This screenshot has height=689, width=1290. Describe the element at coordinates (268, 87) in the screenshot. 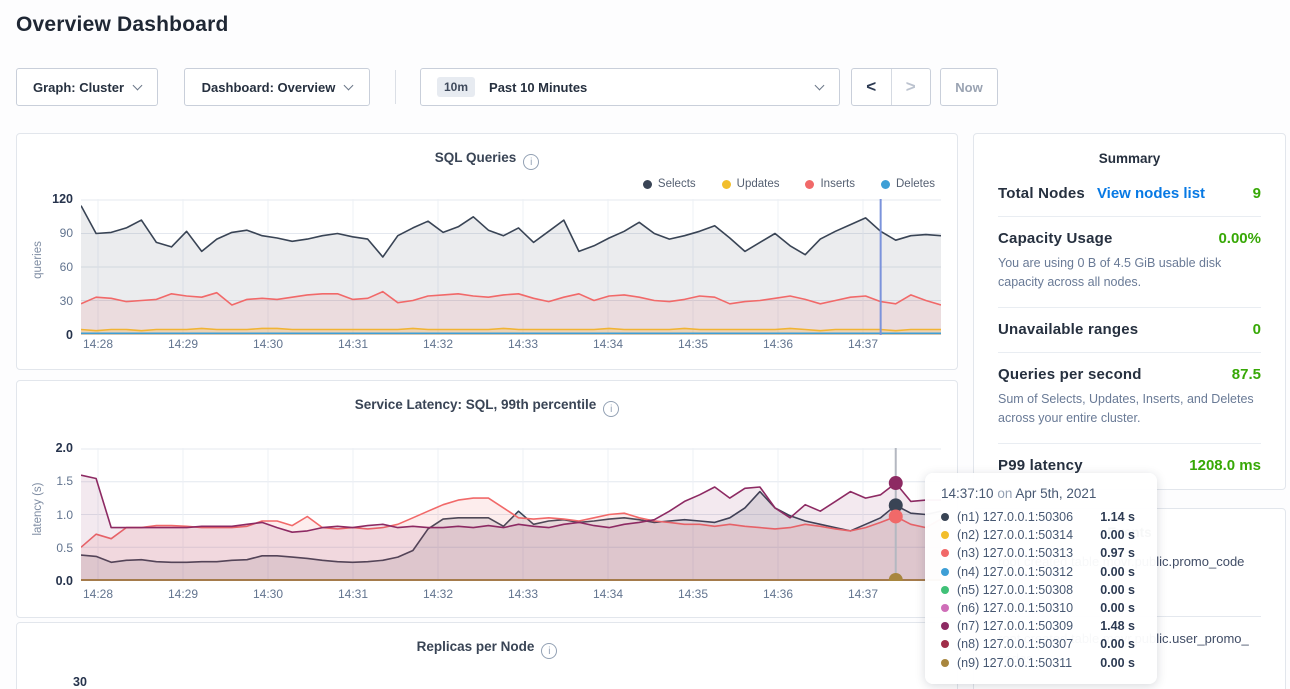

I see `dashboard-dropdown-label: Dashboard: Overview` at that location.